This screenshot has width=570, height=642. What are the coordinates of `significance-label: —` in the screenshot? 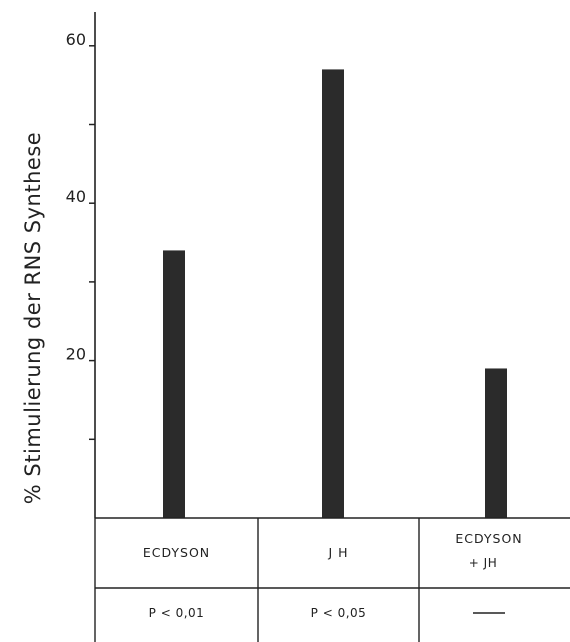 It's located at (489, 609).